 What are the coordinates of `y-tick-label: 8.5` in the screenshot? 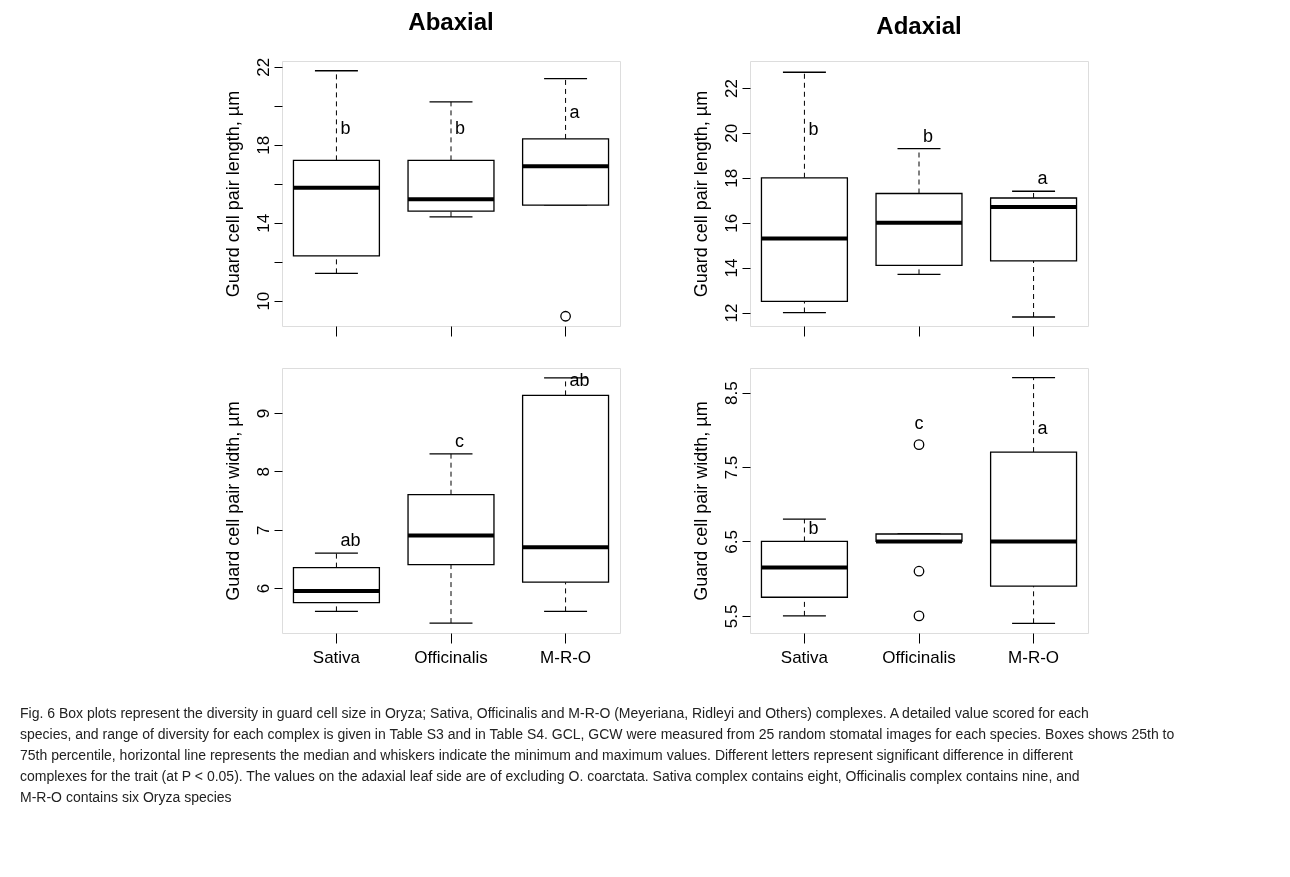 It's located at (731, 393).